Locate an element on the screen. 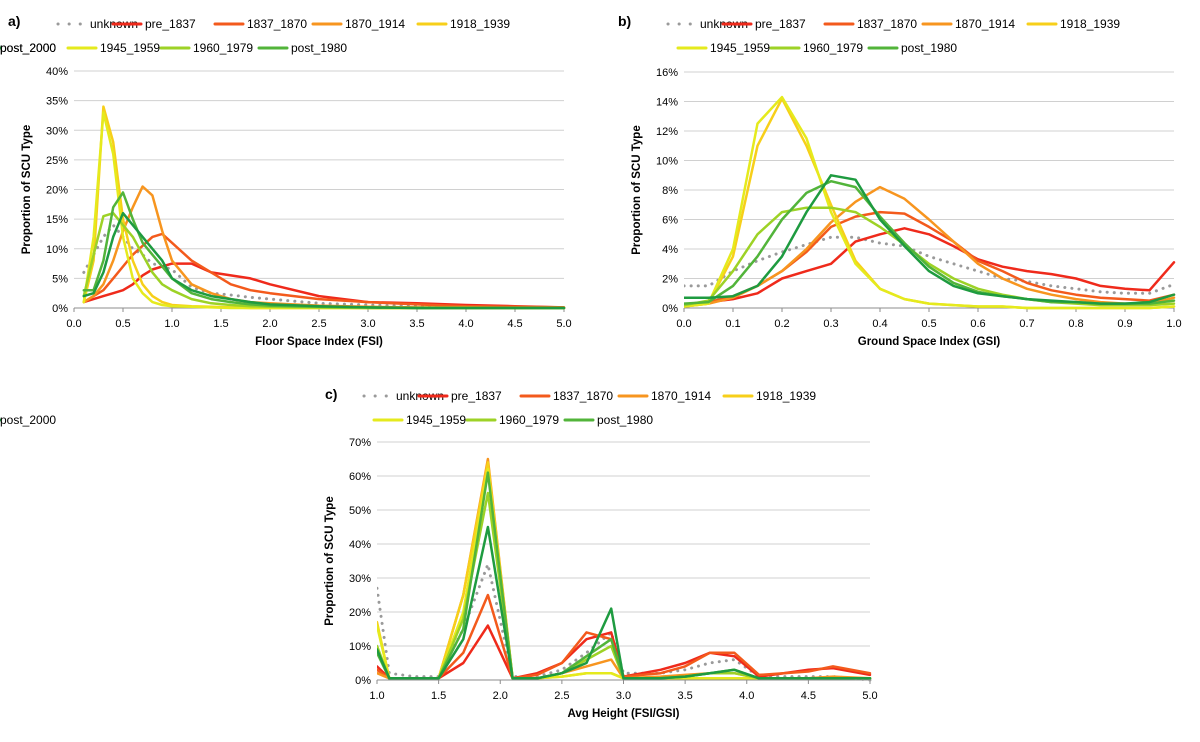 The image size is (1200, 742). y-tick-label: 15% is located at coordinates (57, 220).